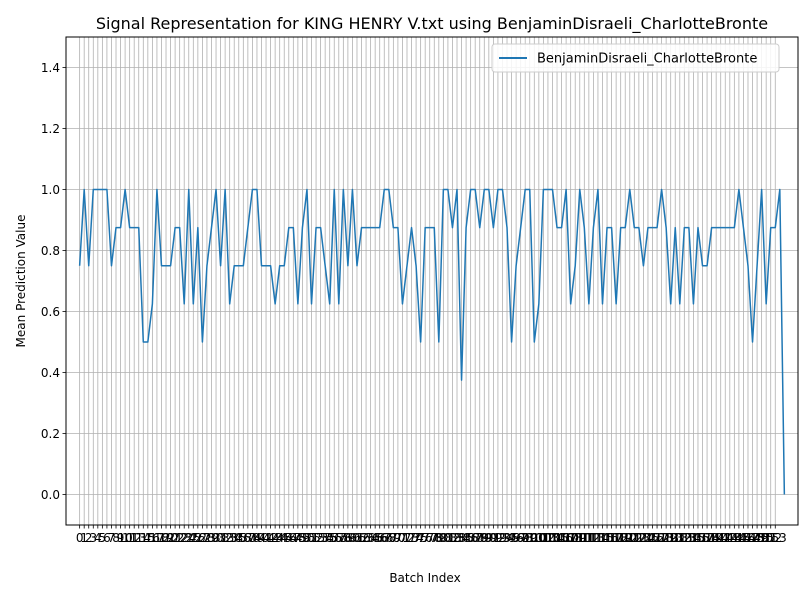 Image resolution: width=800 pixels, height=604 pixels. What do you see at coordinates (520, 538) in the screenshot?
I see `x-tick-label: 97` at bounding box center [520, 538].